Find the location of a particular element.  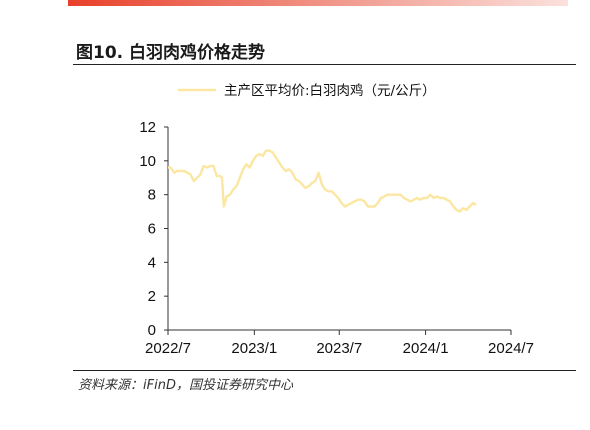

y-tick-label: 0 is located at coordinates (152, 330).